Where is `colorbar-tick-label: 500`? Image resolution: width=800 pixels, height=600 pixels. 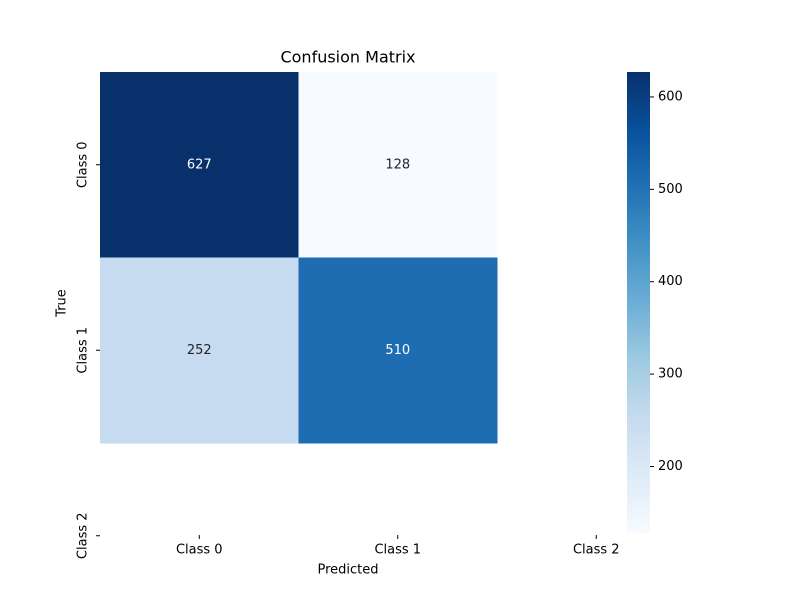
colorbar-tick-label: 500 is located at coordinates (670, 189).